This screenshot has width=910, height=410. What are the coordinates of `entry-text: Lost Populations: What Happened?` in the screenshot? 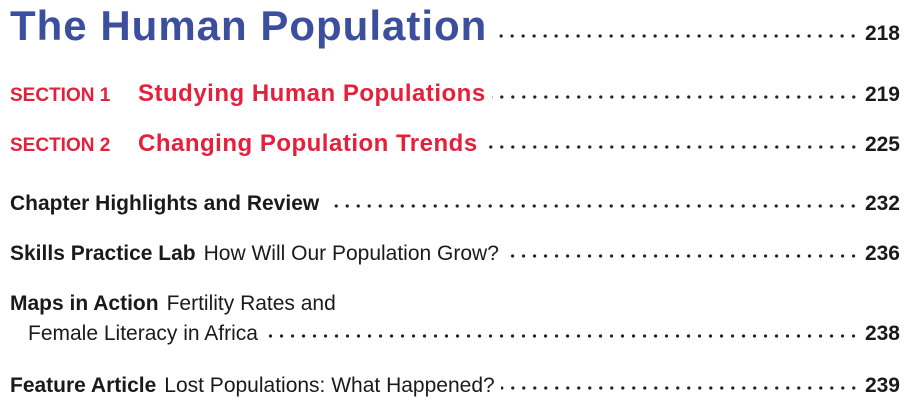 It's located at (329, 385).